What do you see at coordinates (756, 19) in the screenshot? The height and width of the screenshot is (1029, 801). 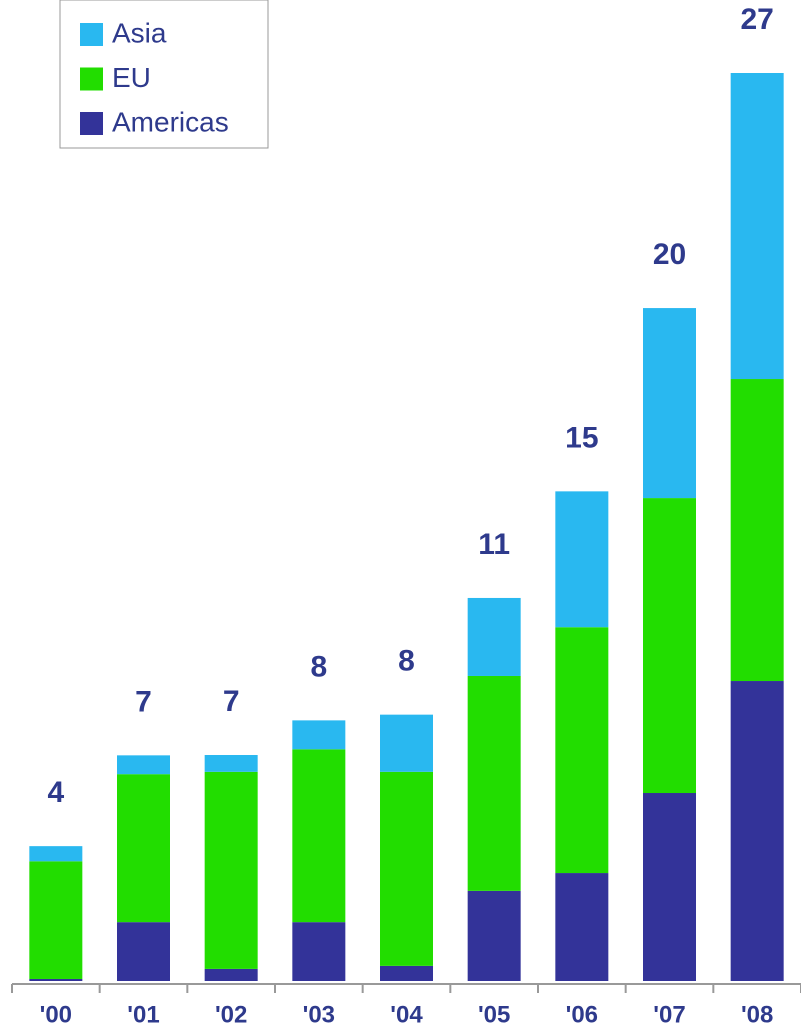 I see `total-label: 27` at bounding box center [756, 19].